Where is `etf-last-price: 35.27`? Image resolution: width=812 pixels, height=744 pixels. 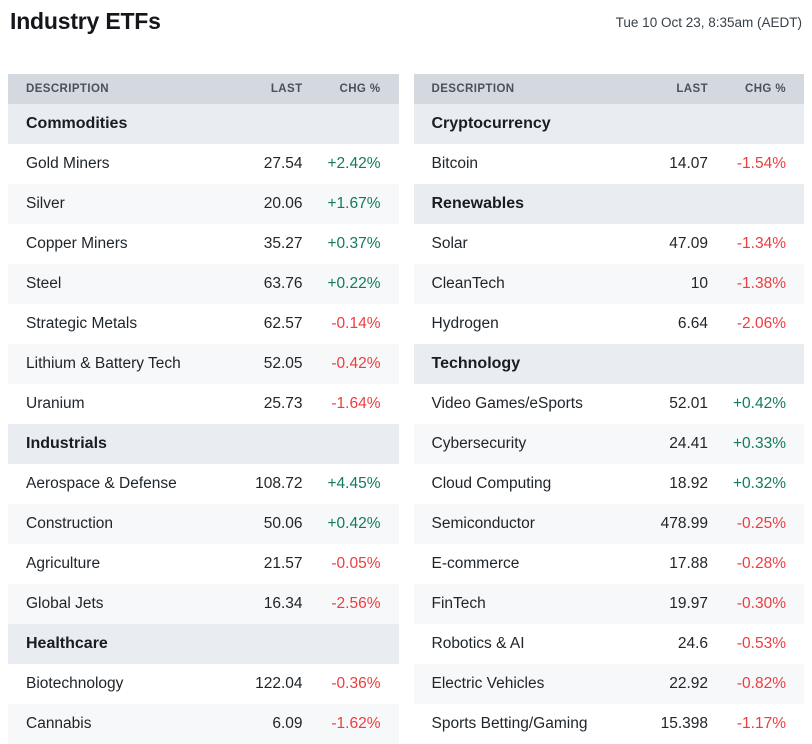
etf-last-price: 35.27 is located at coordinates (283, 243).